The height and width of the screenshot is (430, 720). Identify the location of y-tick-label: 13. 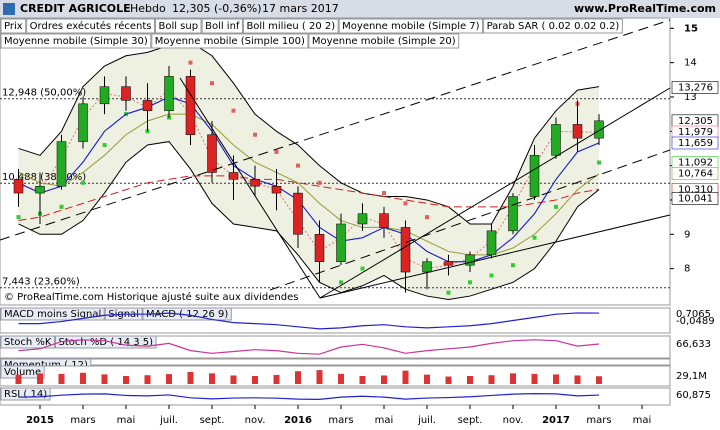
(690, 97).